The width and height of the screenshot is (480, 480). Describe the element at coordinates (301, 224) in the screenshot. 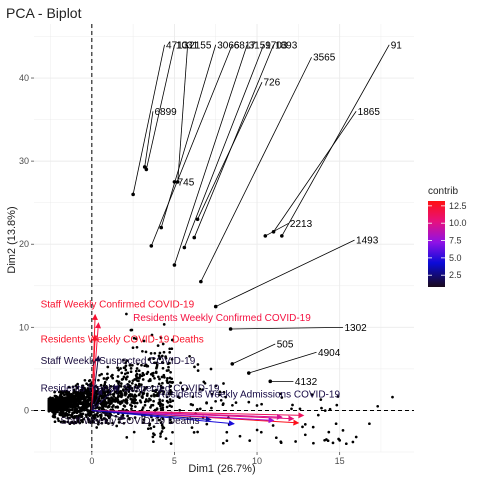

I see `point-label: 2213` at that location.